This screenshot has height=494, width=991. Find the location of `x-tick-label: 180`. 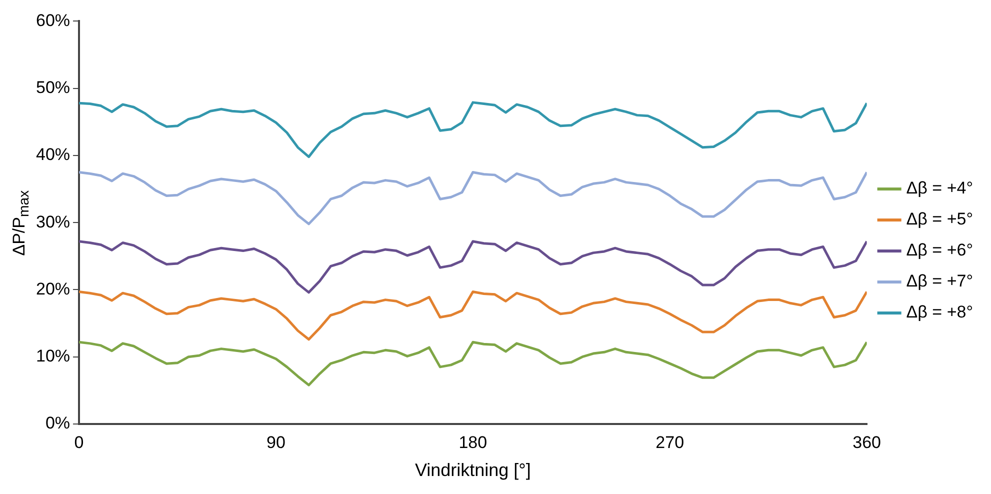

x-tick-label: 180 is located at coordinates (473, 442).